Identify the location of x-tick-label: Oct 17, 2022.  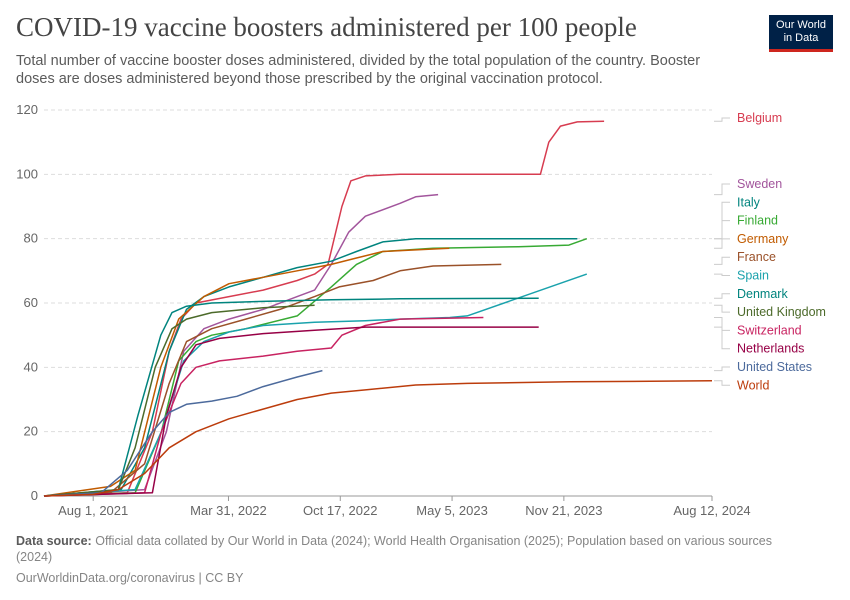
(340, 510).